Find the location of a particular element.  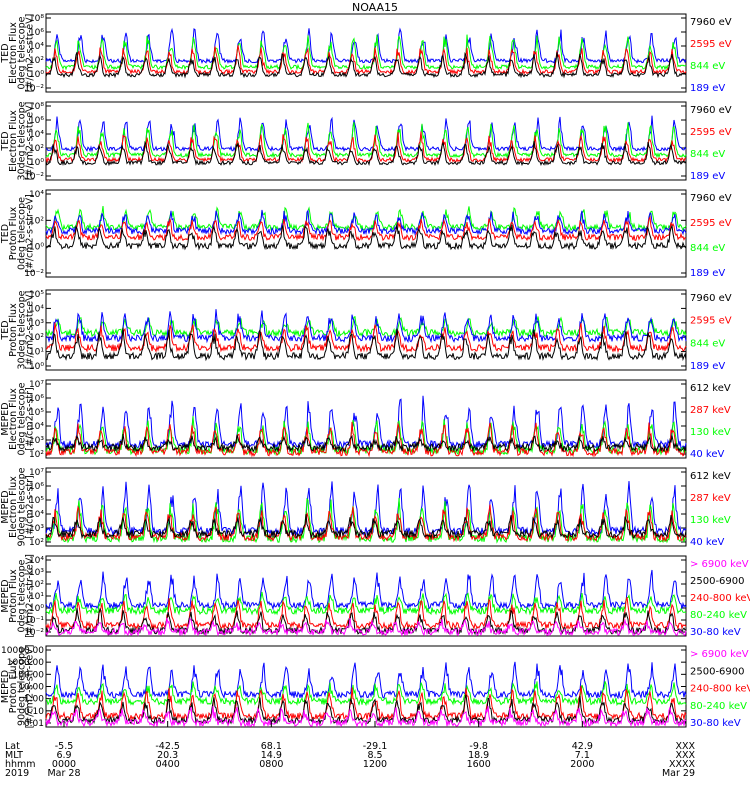

x-tick-hhmm: 0800 is located at coordinates (271, 764).